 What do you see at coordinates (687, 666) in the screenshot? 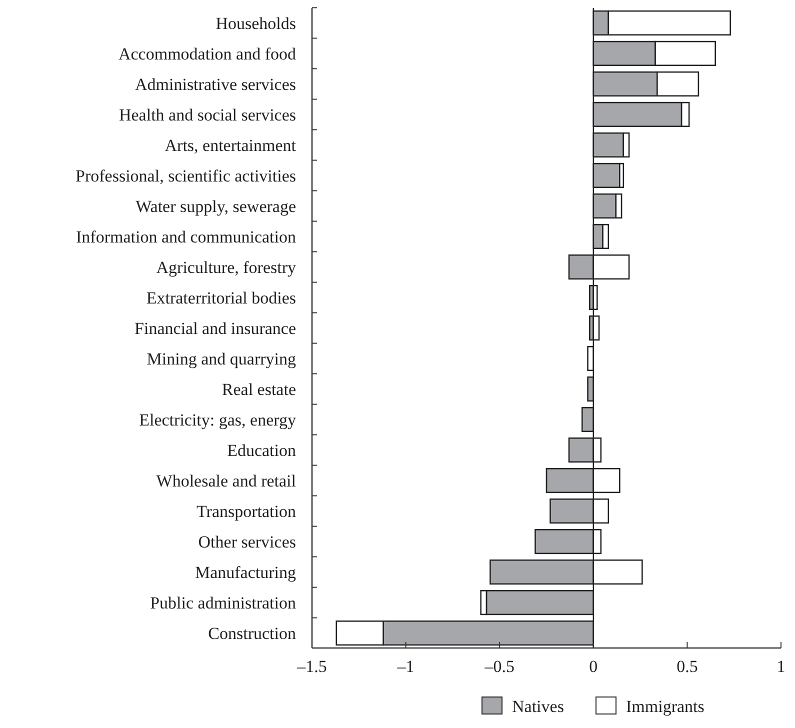
I see `x-tick-label: 0.5` at bounding box center [687, 666].